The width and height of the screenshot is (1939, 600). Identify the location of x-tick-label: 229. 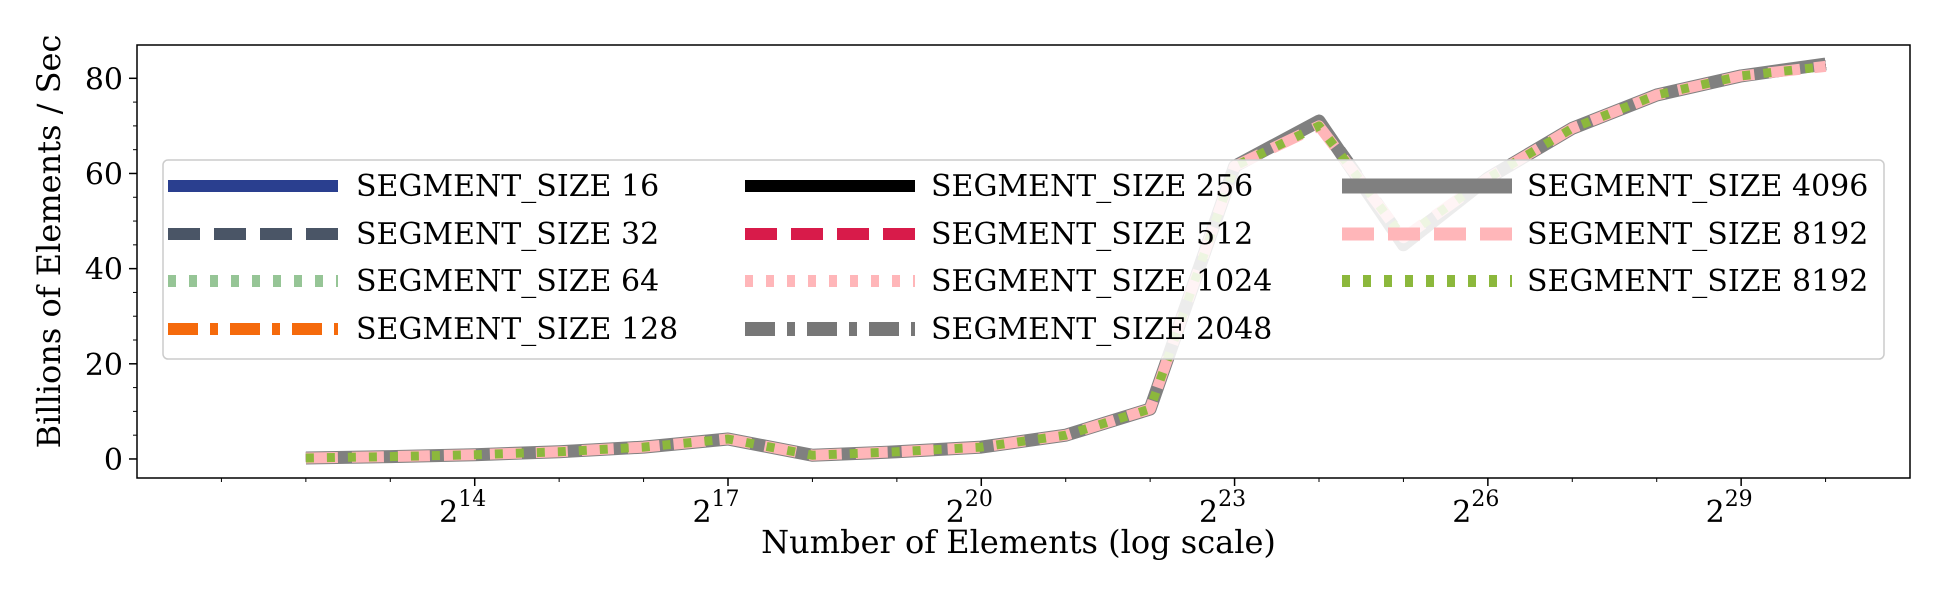
(1729, 508).